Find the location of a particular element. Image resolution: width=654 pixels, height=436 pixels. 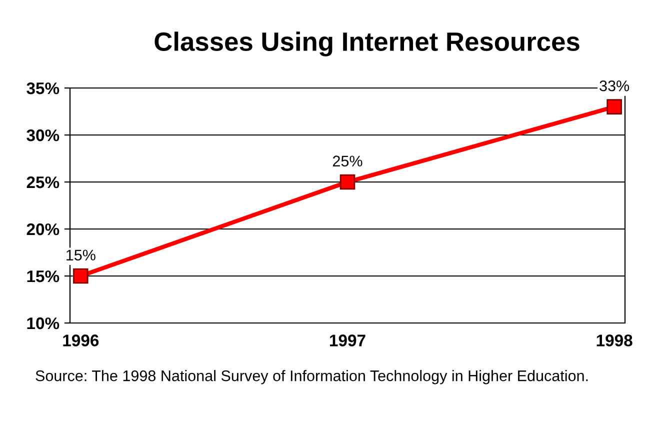

data-label: 15% is located at coordinates (81, 255).